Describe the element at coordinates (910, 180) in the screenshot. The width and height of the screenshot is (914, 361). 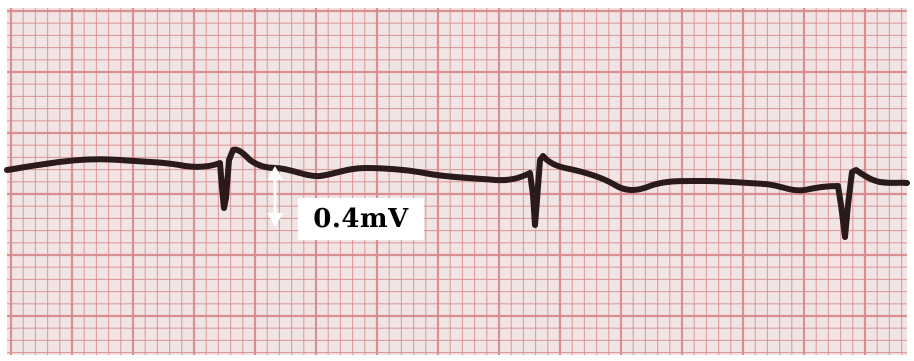
I see `frame-right` at that location.